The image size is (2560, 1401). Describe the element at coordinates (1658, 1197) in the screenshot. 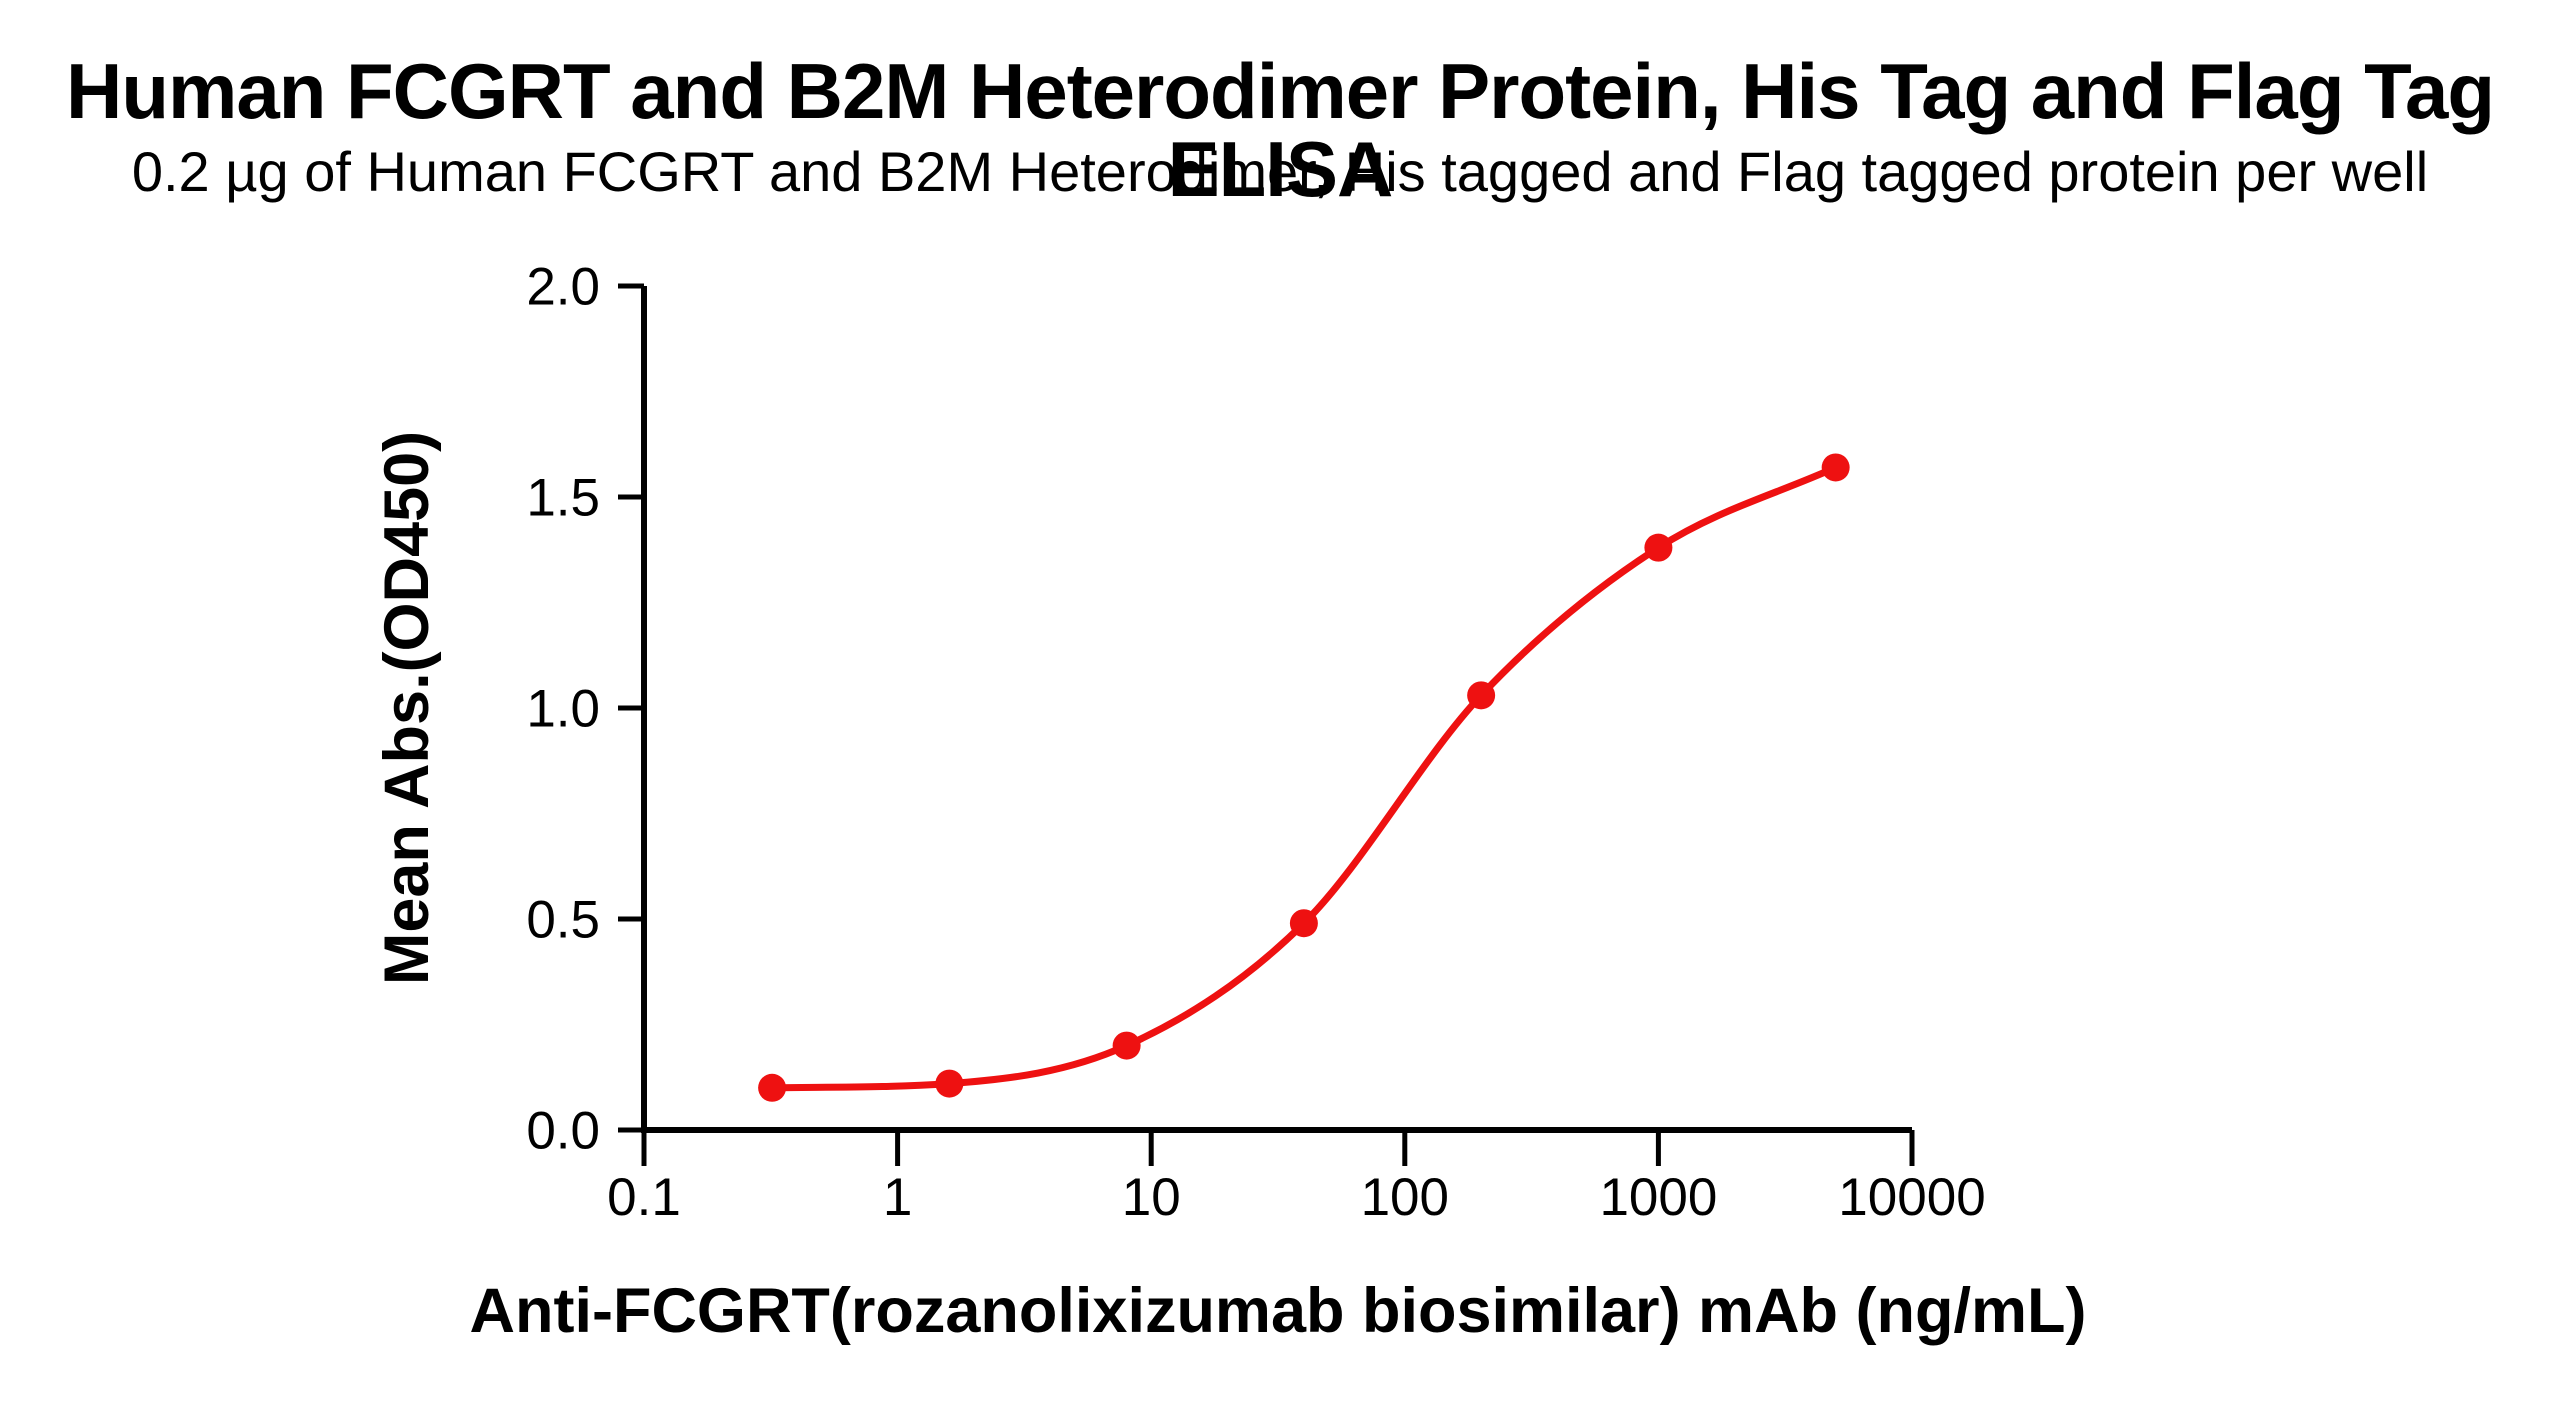

I see `x-tick-label: 1000` at that location.